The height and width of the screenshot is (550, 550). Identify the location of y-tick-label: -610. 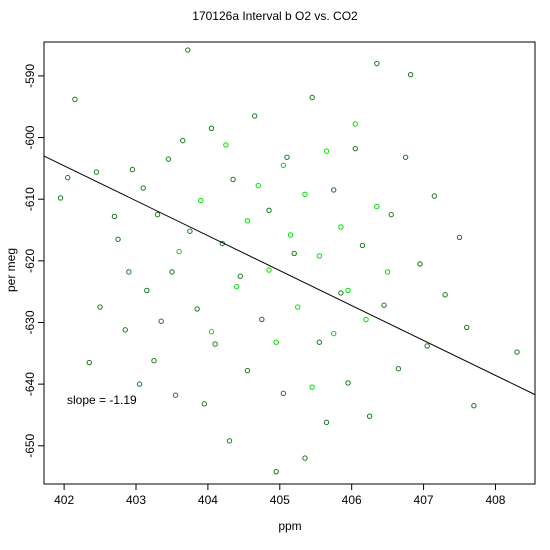
(30, 199).